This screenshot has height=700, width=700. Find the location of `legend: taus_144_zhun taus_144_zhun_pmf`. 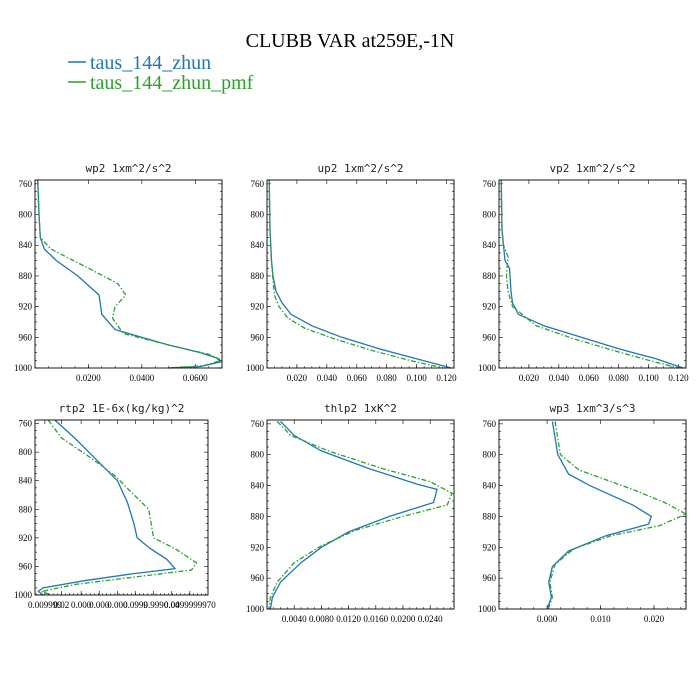

legend: taus_144_zhun taus_144_zhun_pmf is located at coordinates (161, 73).